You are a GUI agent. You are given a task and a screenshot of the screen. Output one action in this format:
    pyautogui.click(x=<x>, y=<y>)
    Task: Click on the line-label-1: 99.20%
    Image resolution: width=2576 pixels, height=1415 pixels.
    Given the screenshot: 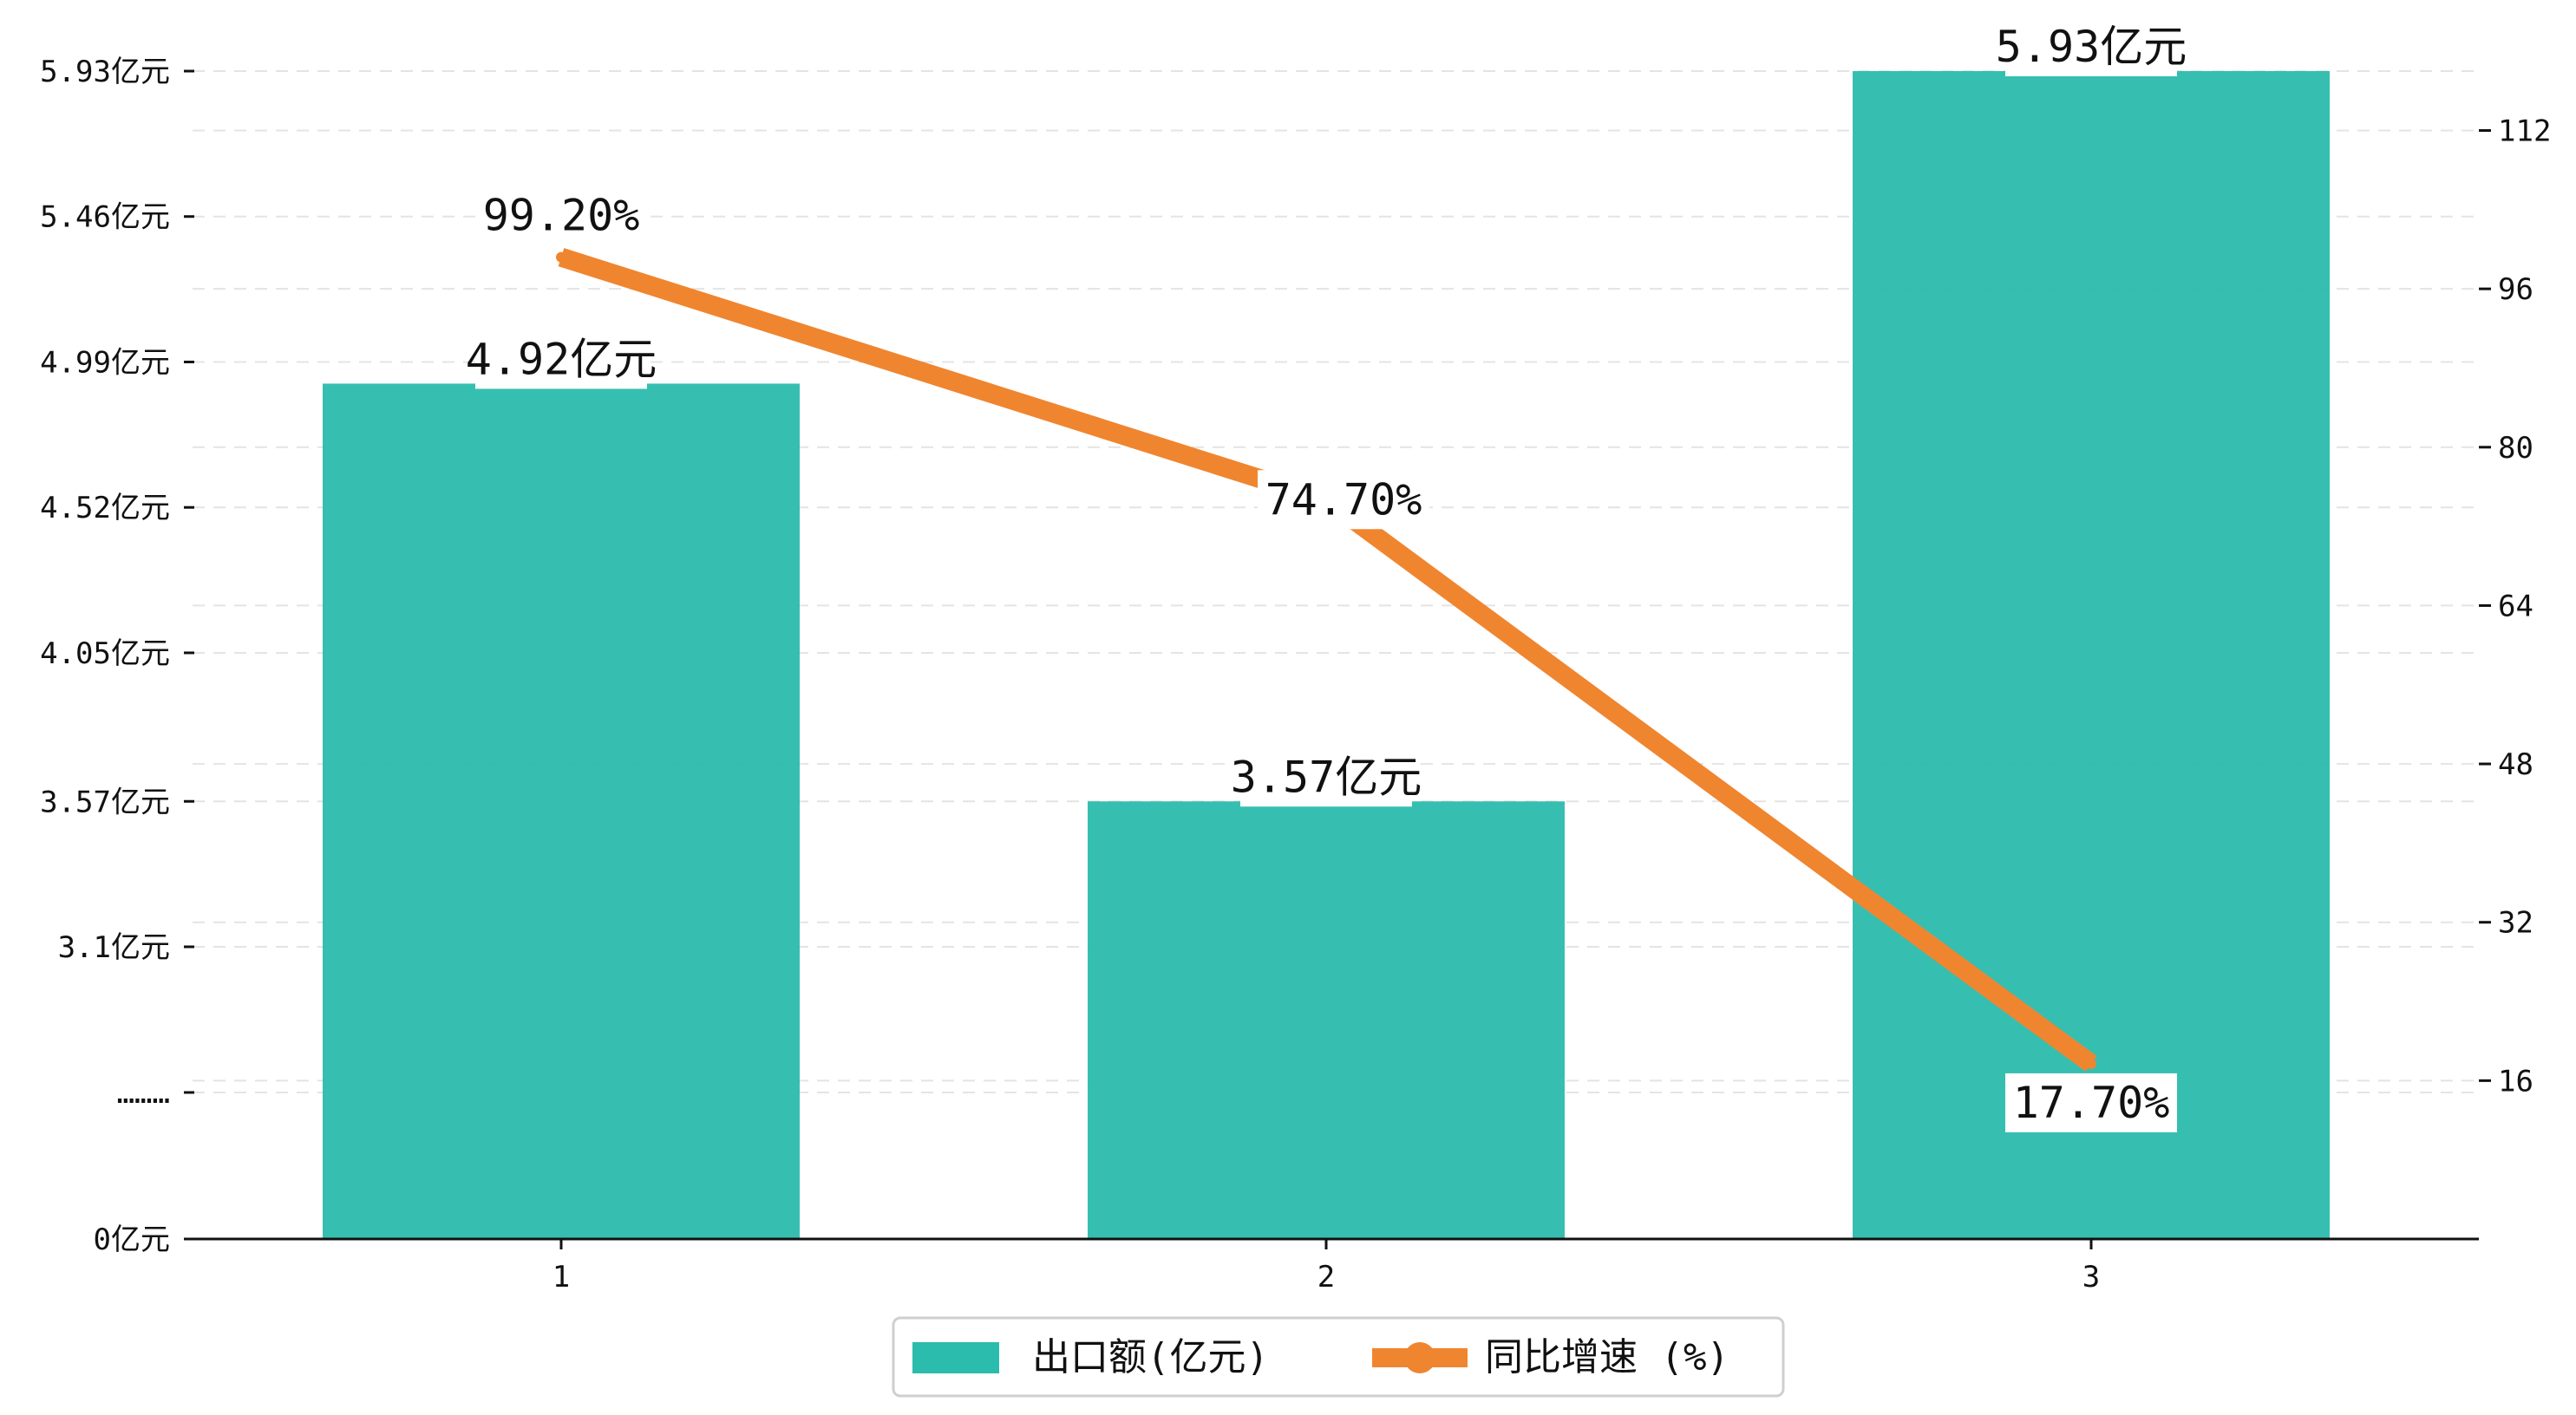 What is the action you would take?
    pyautogui.click(x=561, y=215)
    